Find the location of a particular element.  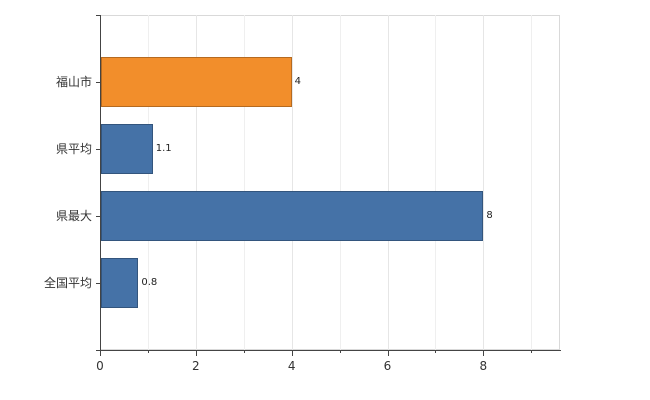

category-label: 全国平均 is located at coordinates (67, 283).